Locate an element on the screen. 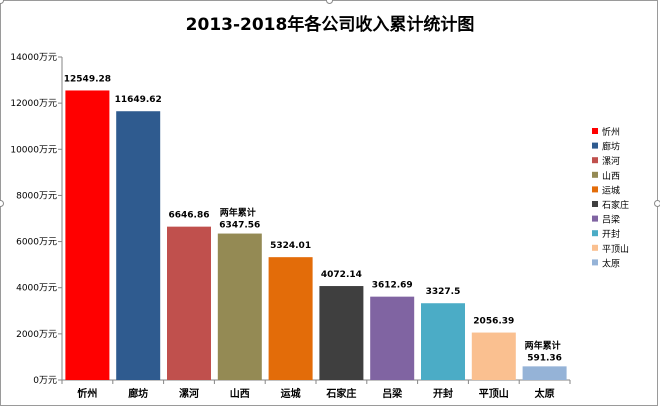  resize-handle-left-mid is located at coordinates (2, 203).